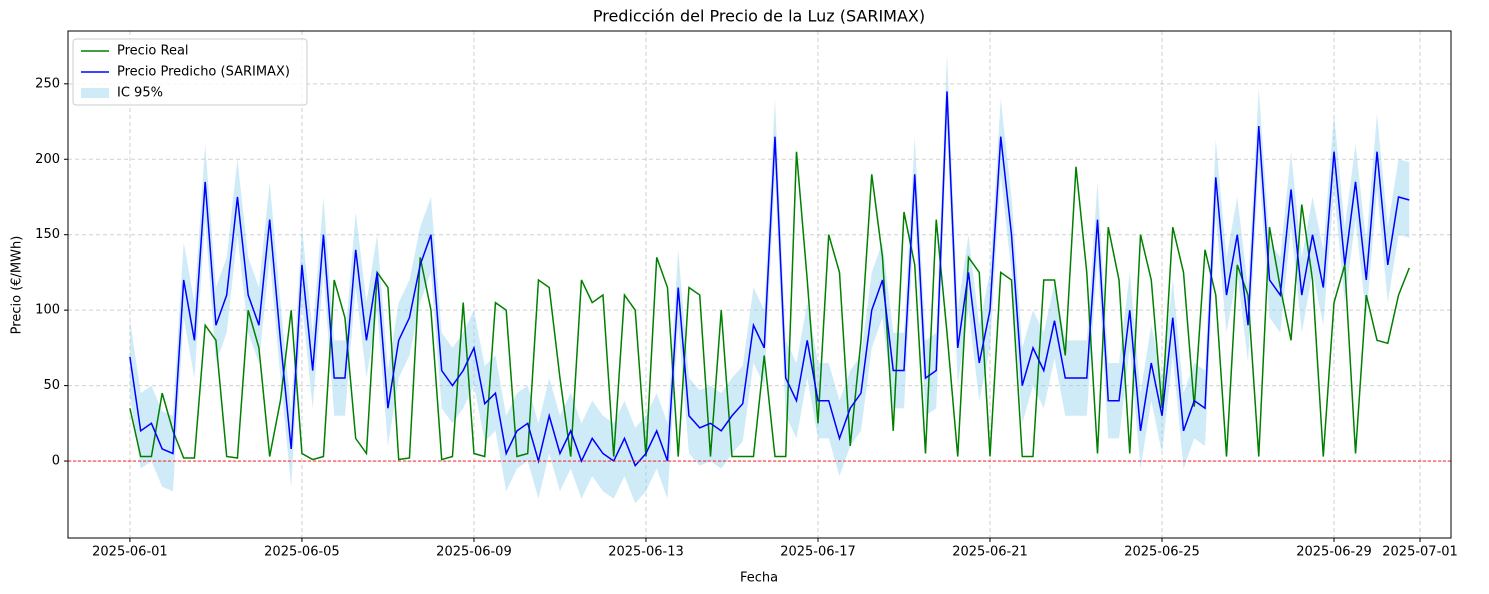 This screenshot has width=1489, height=594. I want to click on x-tick-label: 2025-06-05, so click(302, 552).